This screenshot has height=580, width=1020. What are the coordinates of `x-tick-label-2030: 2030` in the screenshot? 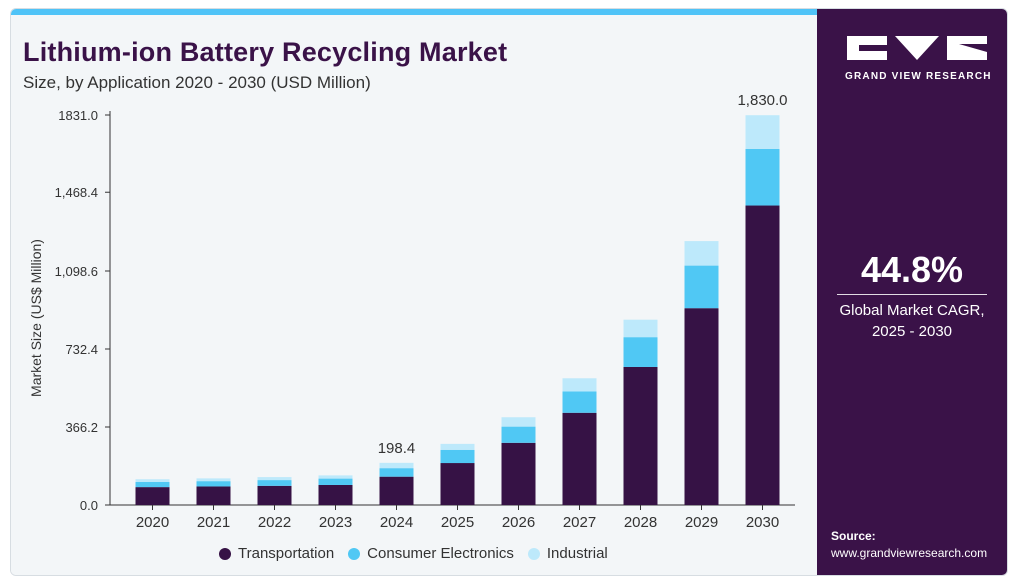 It's located at (762, 522).